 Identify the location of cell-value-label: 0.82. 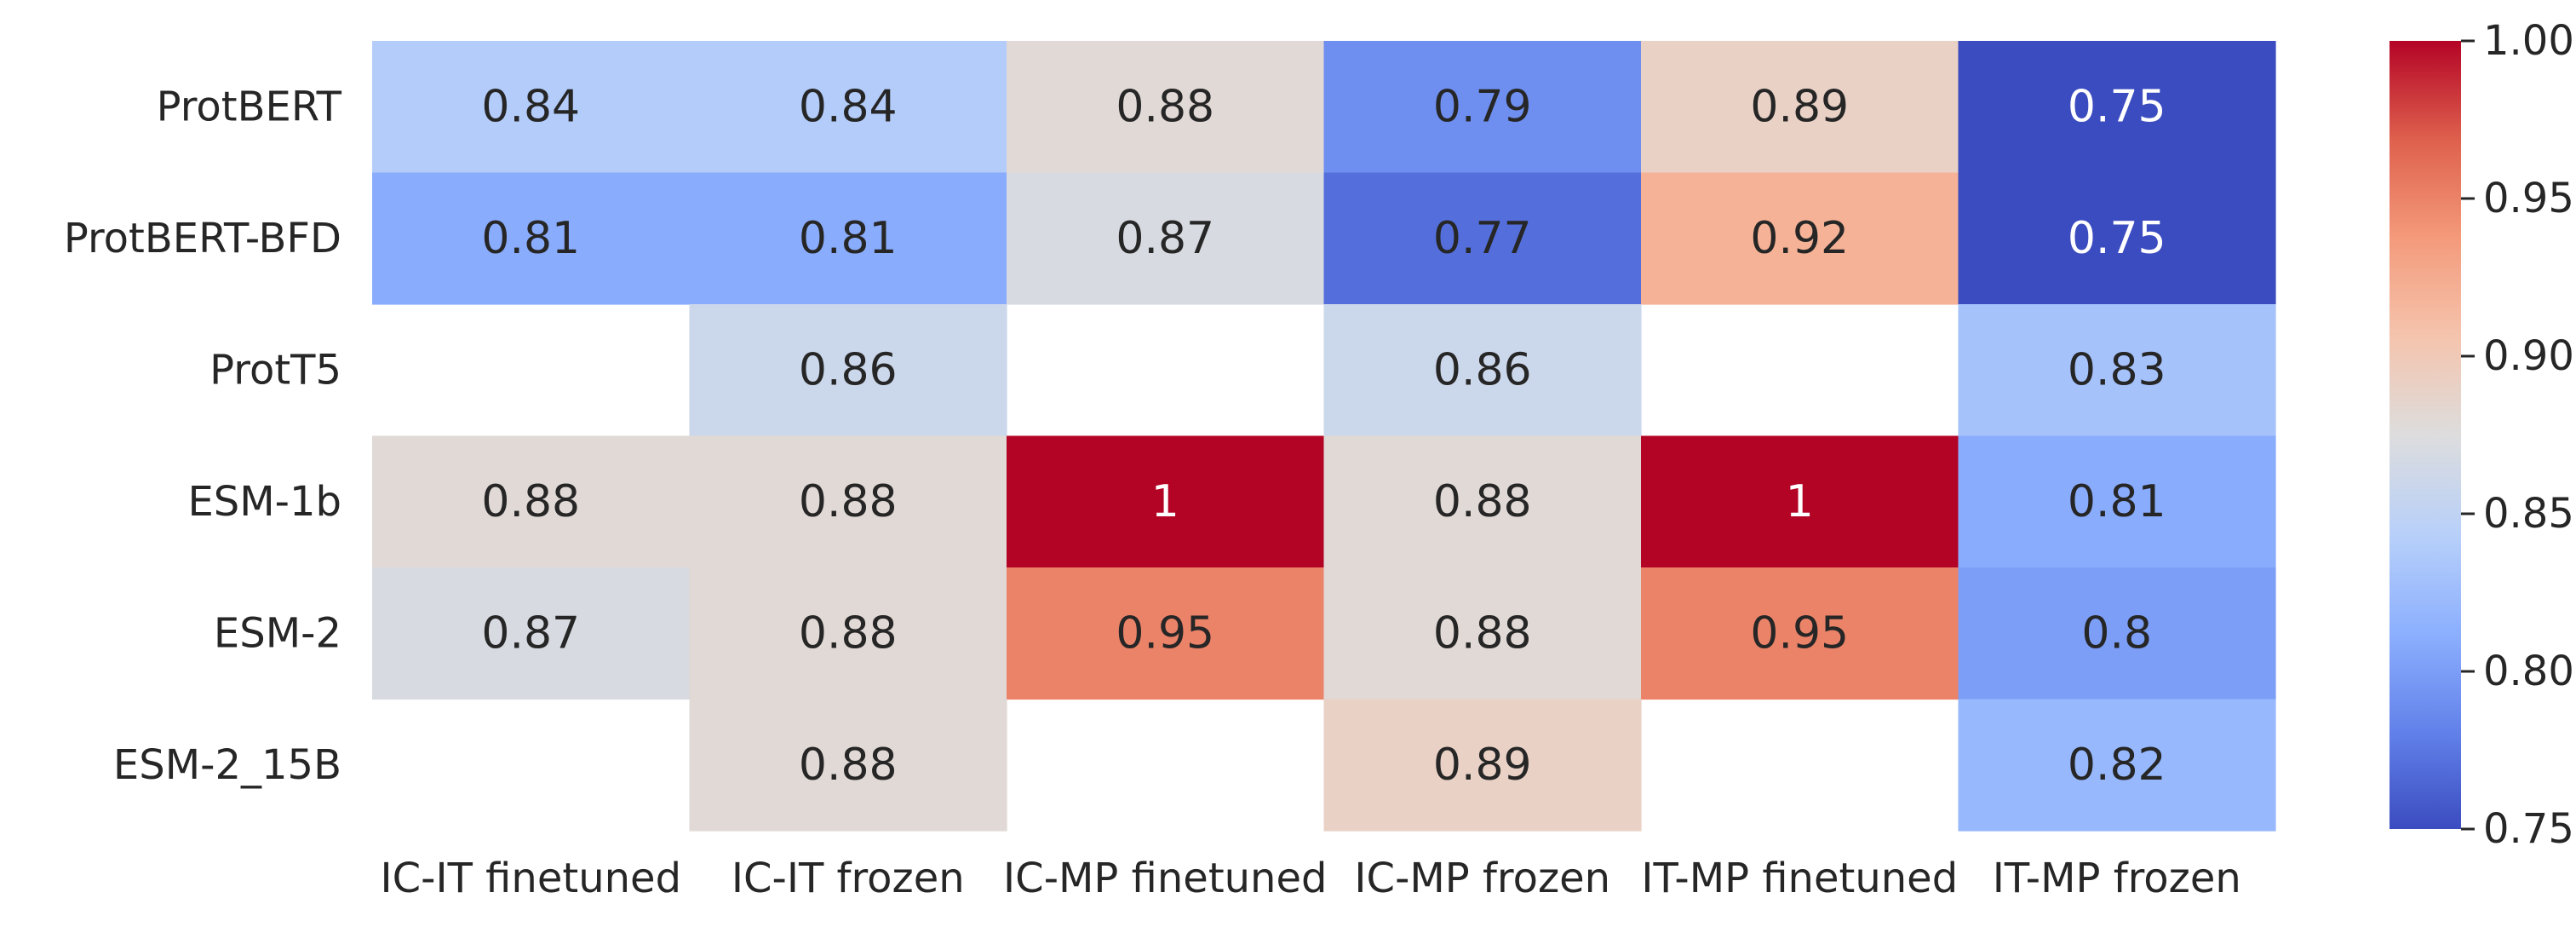
(2117, 765).